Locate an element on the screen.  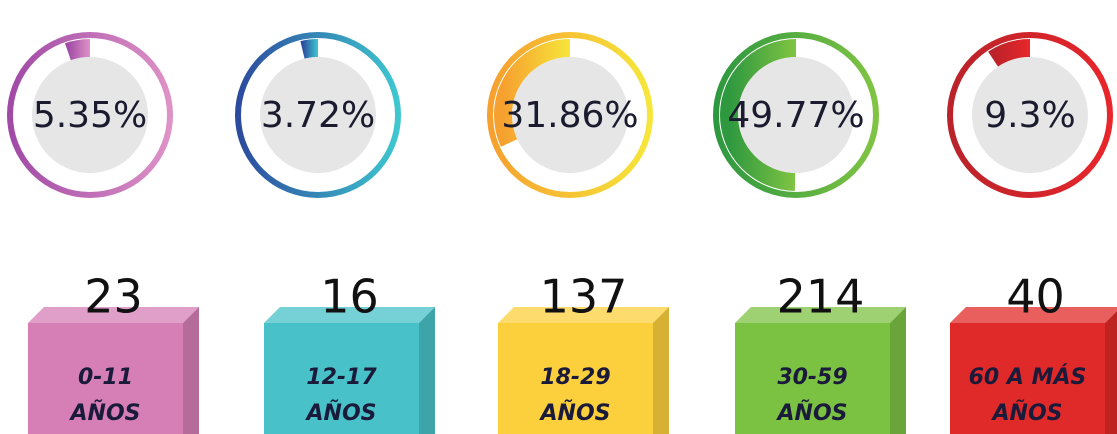
age-label: 0-11 is located at coordinates (105, 377).